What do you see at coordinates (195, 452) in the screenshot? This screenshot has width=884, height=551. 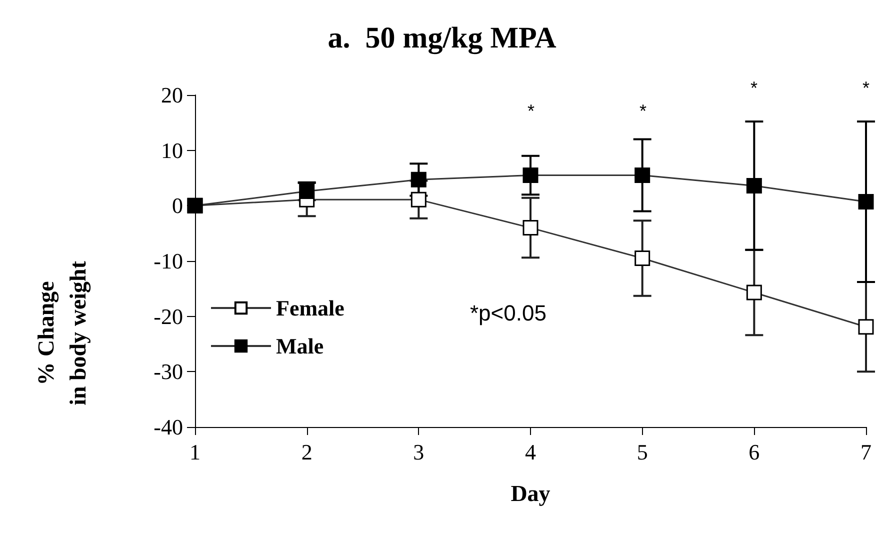 I see `x-tick-label: 1` at bounding box center [195, 452].